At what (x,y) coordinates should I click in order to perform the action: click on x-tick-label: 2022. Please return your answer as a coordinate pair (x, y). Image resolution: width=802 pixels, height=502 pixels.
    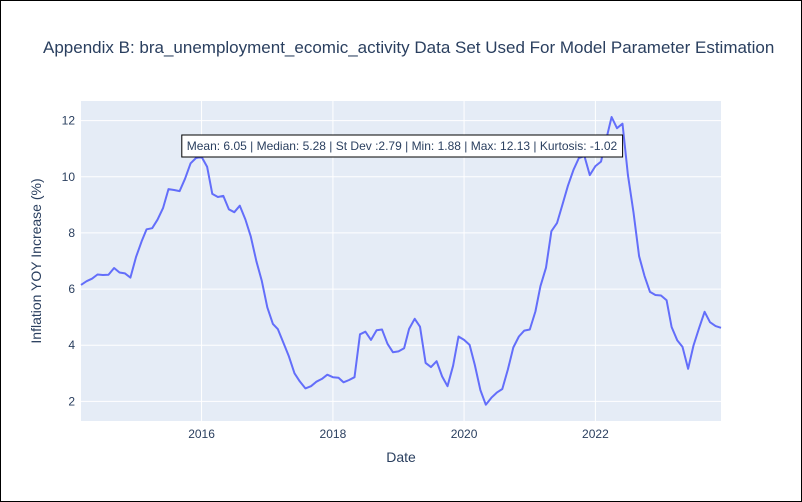
    Looking at the image, I should click on (595, 434).